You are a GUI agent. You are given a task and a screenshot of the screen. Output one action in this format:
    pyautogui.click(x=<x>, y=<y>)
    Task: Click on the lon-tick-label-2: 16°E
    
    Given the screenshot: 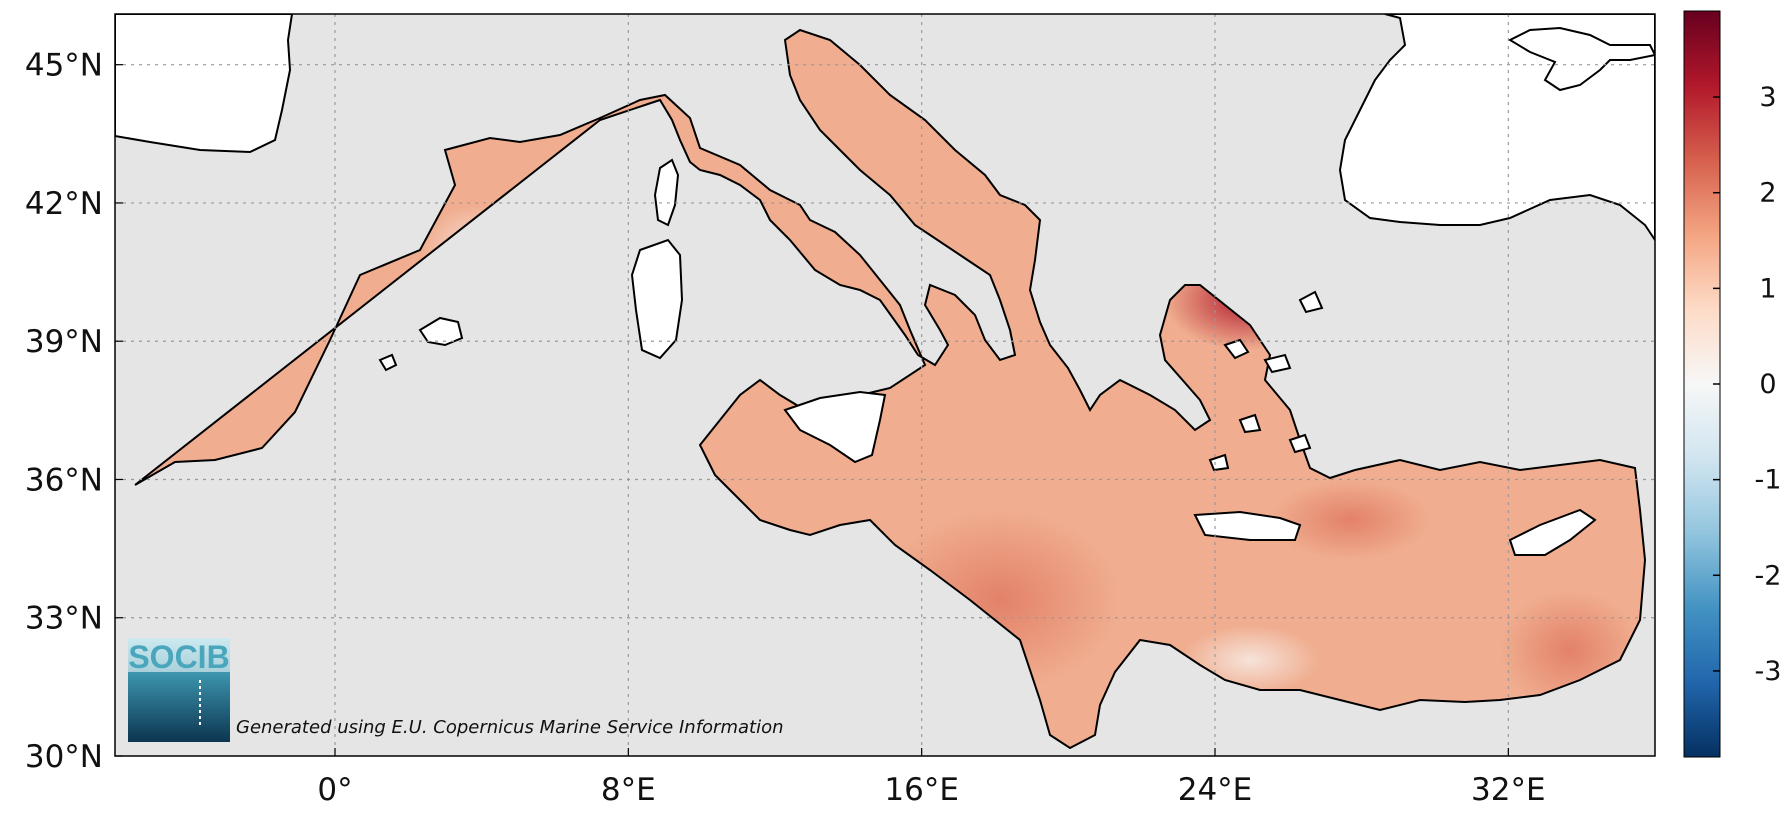 What is the action you would take?
    pyautogui.click(x=921, y=790)
    